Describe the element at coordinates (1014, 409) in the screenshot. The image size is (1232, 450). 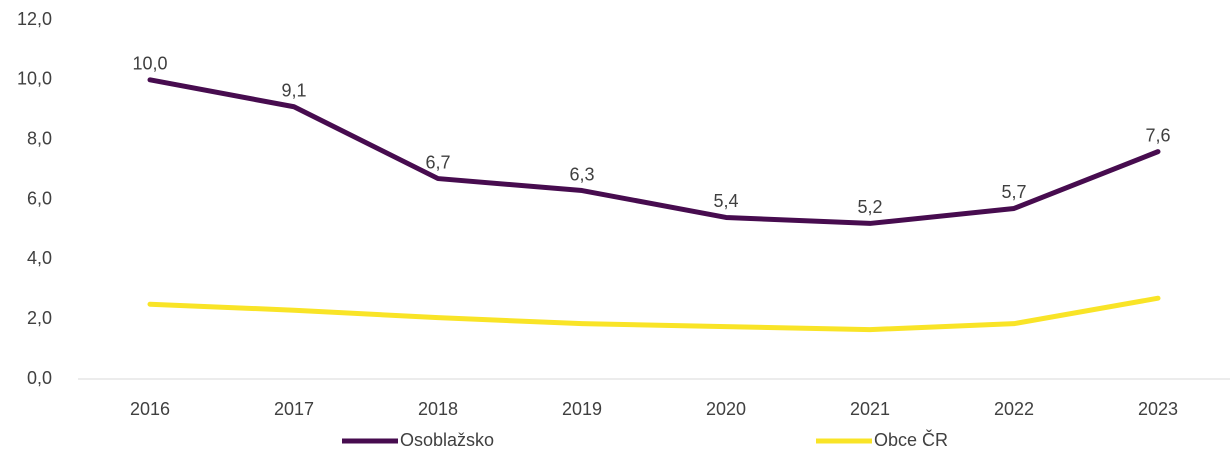
I see `x-tick-label: 2022` at that location.